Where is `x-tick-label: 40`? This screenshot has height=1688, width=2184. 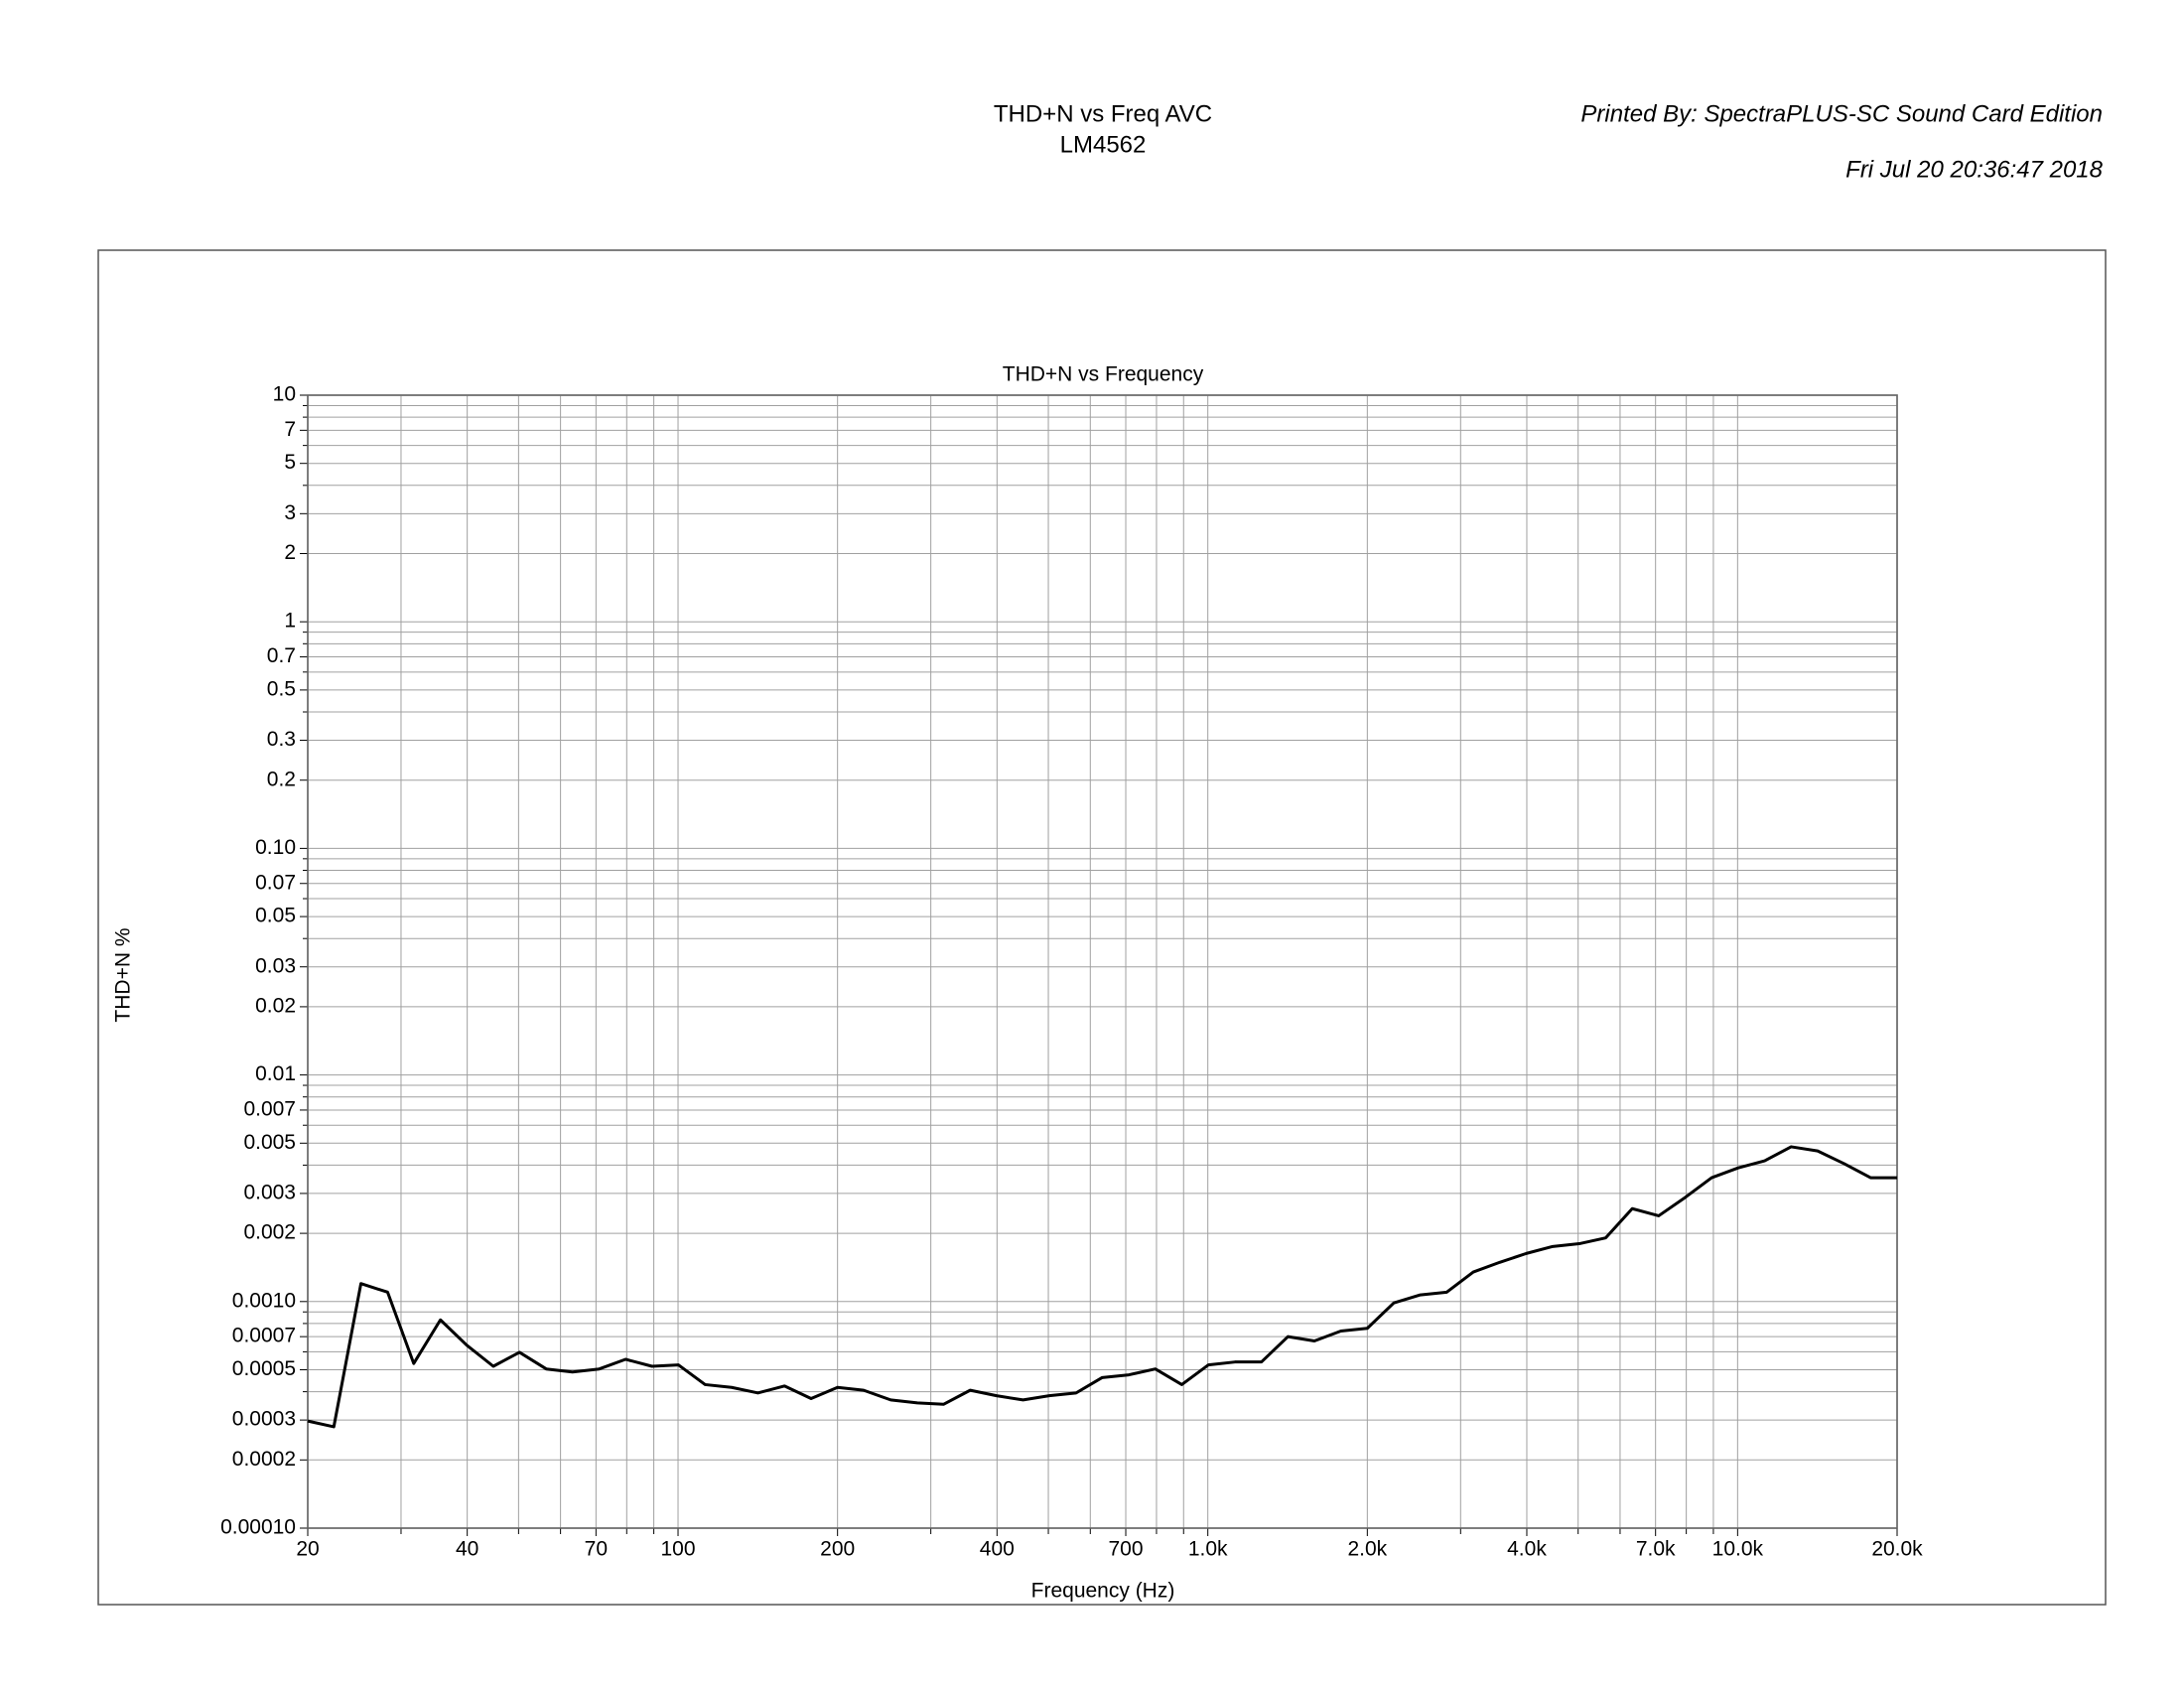
x-tick-label: 40 is located at coordinates (467, 1549).